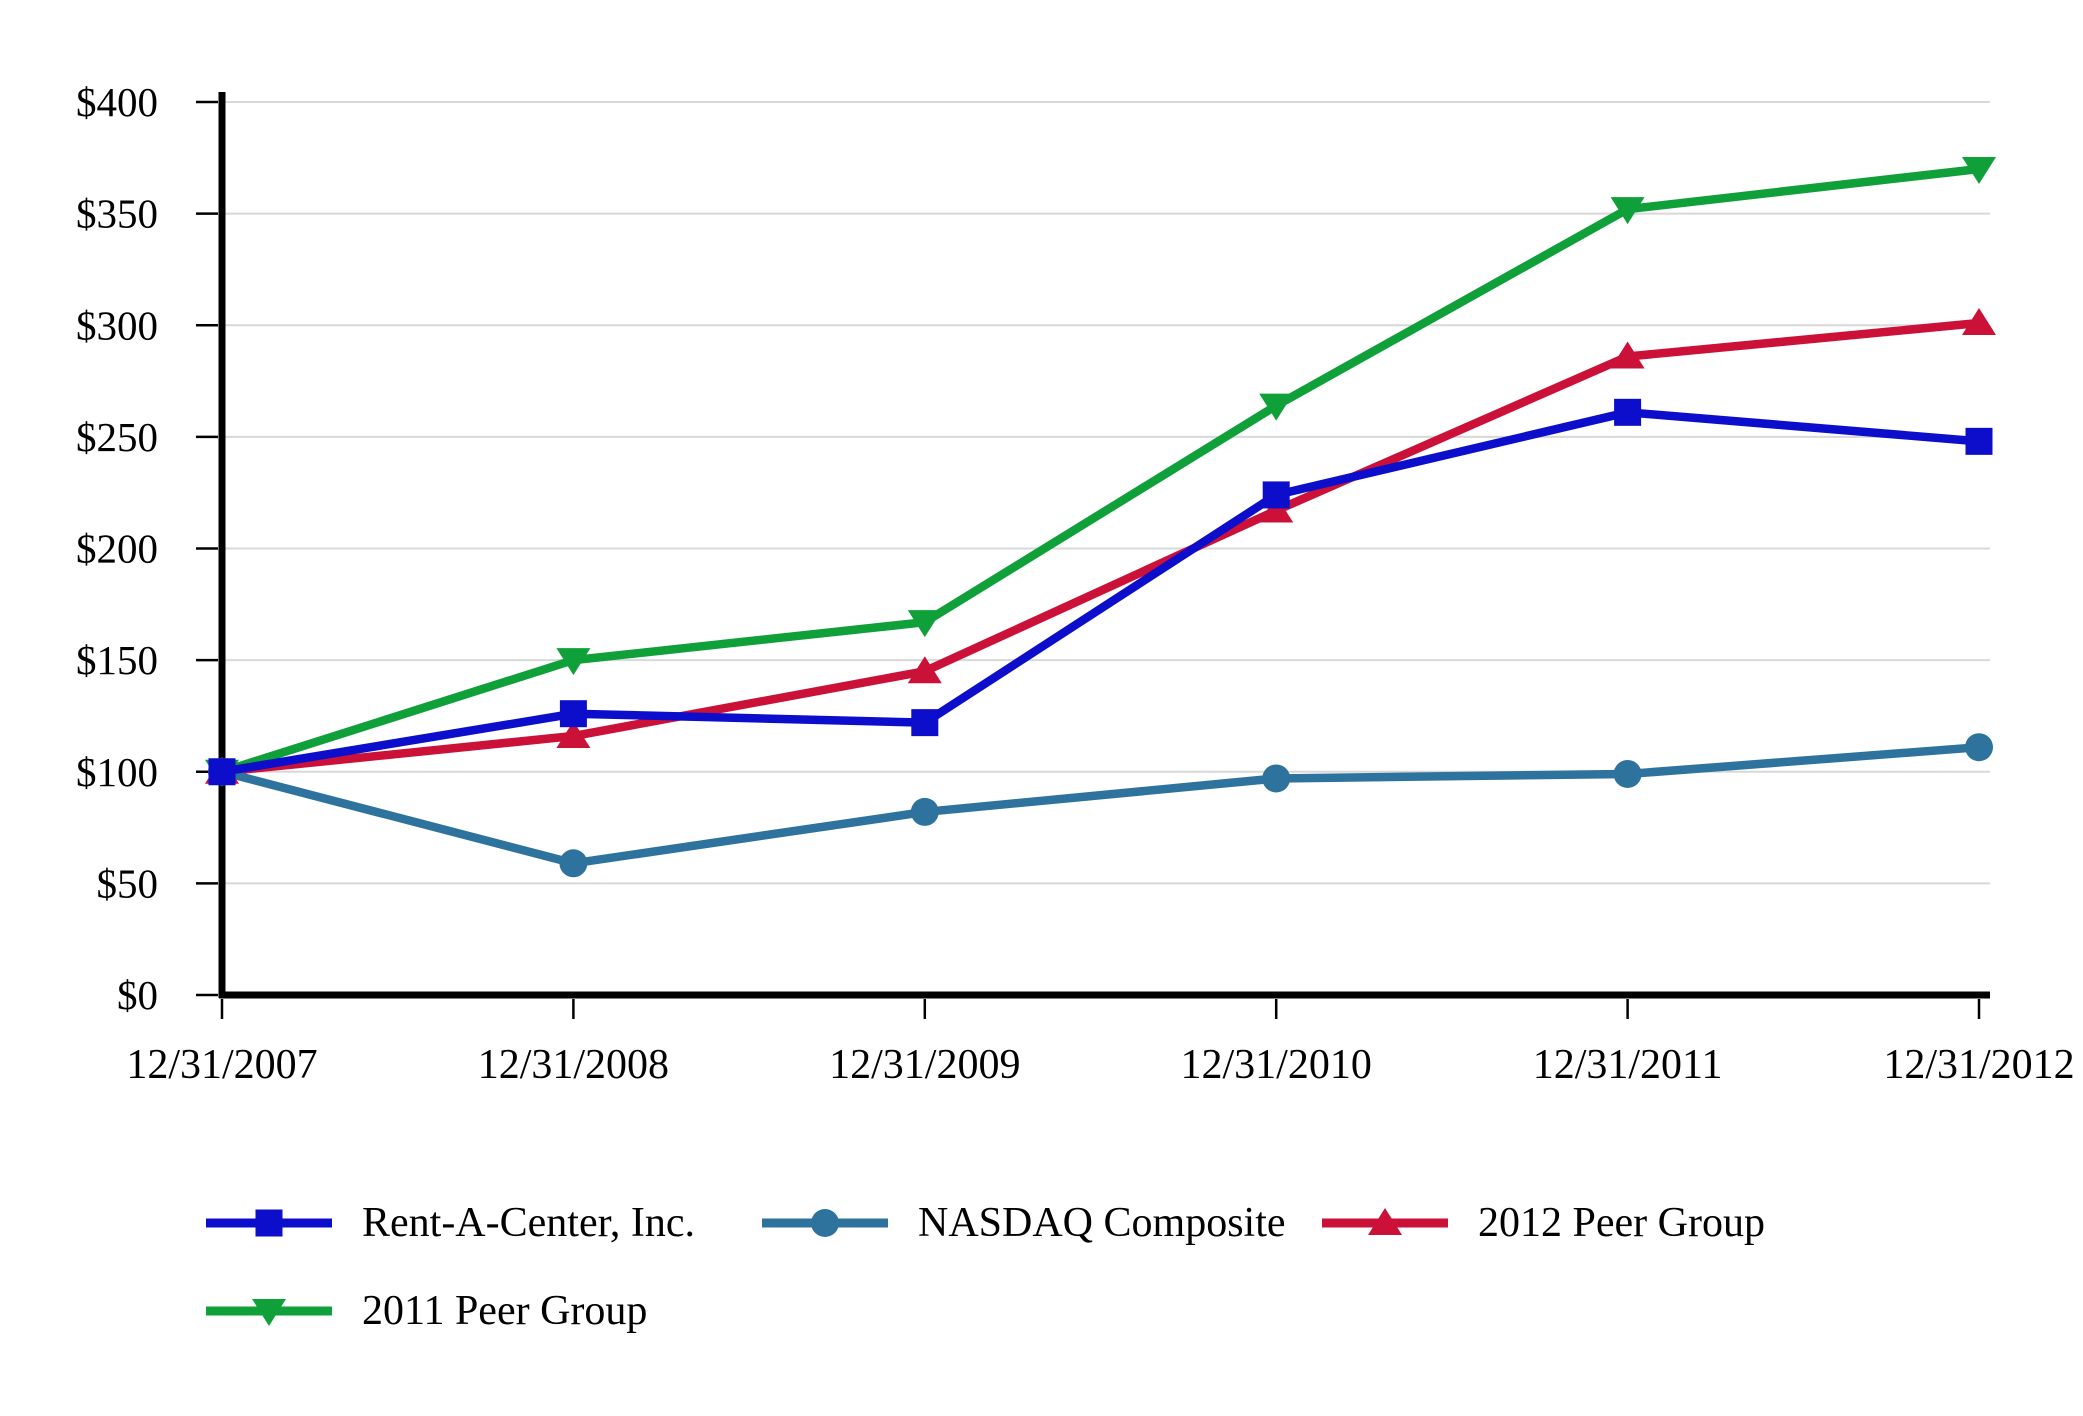 The height and width of the screenshot is (1416, 2083). Describe the element at coordinates (269, 1223) in the screenshot. I see `square-series-legend-icon` at that location.